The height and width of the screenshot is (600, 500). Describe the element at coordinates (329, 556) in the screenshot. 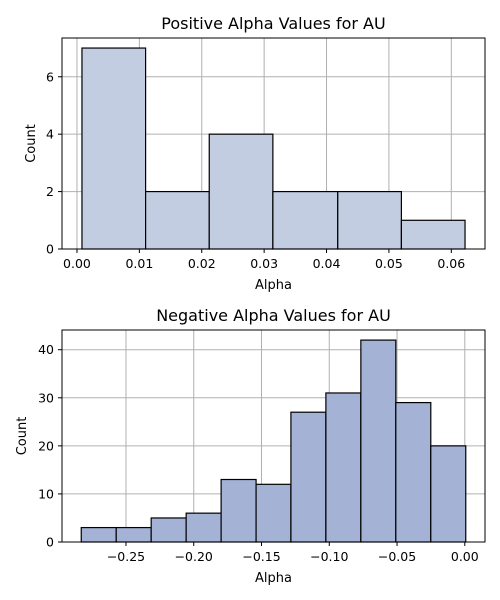

I see `x-tick-label: −0.10` at that location.